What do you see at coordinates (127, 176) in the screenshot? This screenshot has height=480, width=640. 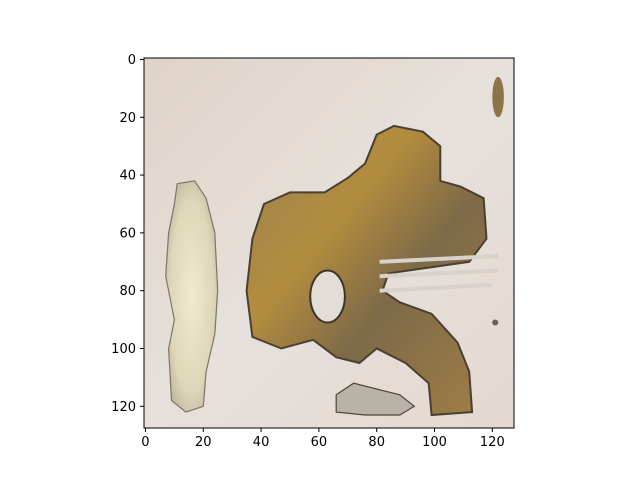 I see `y-tick-label: 40` at bounding box center [127, 176].